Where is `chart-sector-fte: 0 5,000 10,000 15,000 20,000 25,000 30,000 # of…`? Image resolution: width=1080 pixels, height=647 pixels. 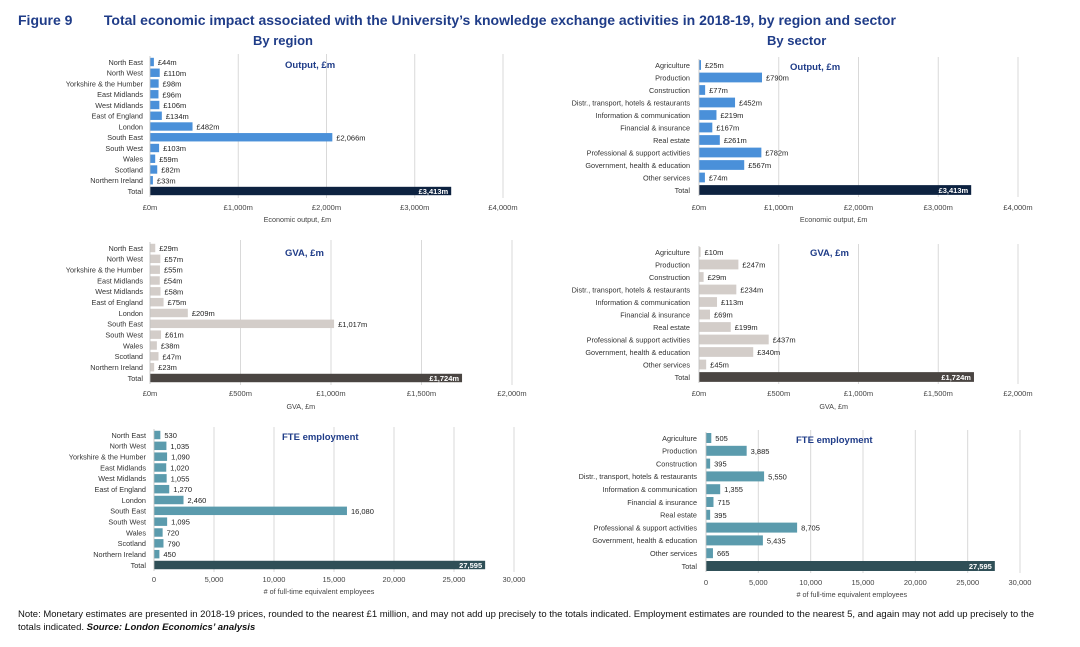
chart-sector-fte: 0 5,000 10,000 15,000 20,000 25,000 30,000 # of… is located at coordinates (805, 514).